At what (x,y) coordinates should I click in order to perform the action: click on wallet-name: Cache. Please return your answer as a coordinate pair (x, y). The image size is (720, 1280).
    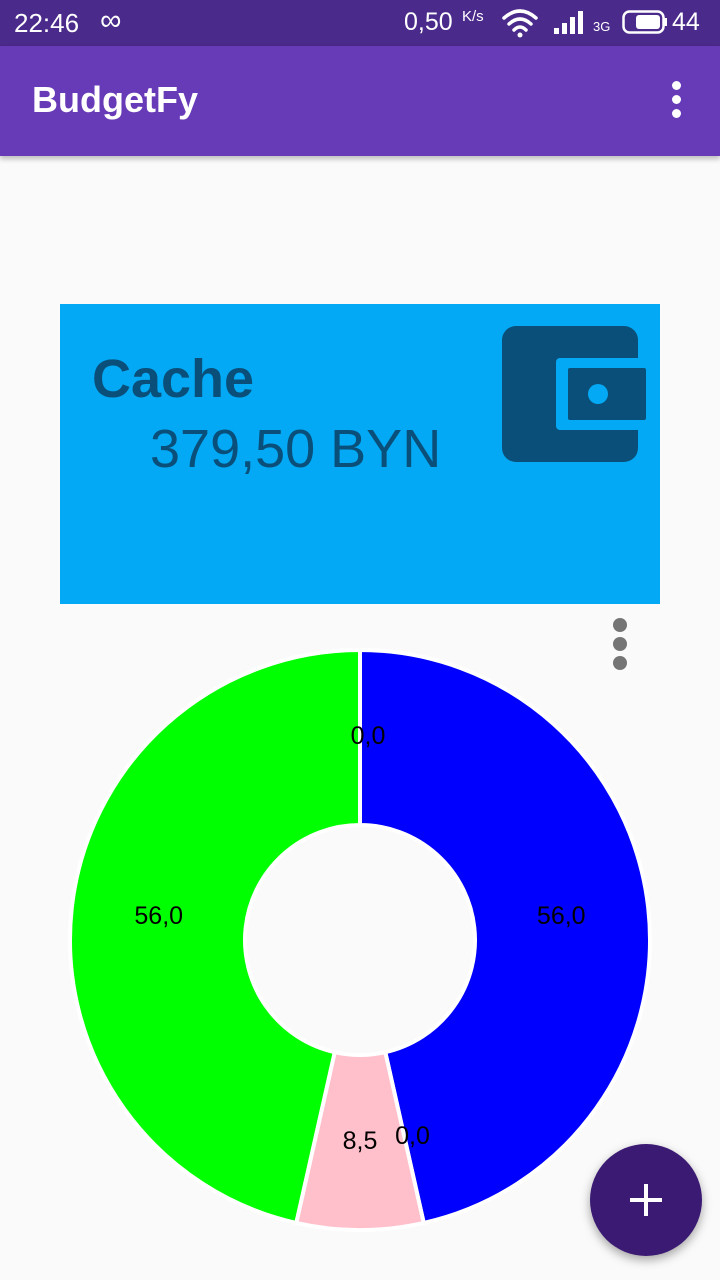
    Looking at the image, I should click on (173, 379).